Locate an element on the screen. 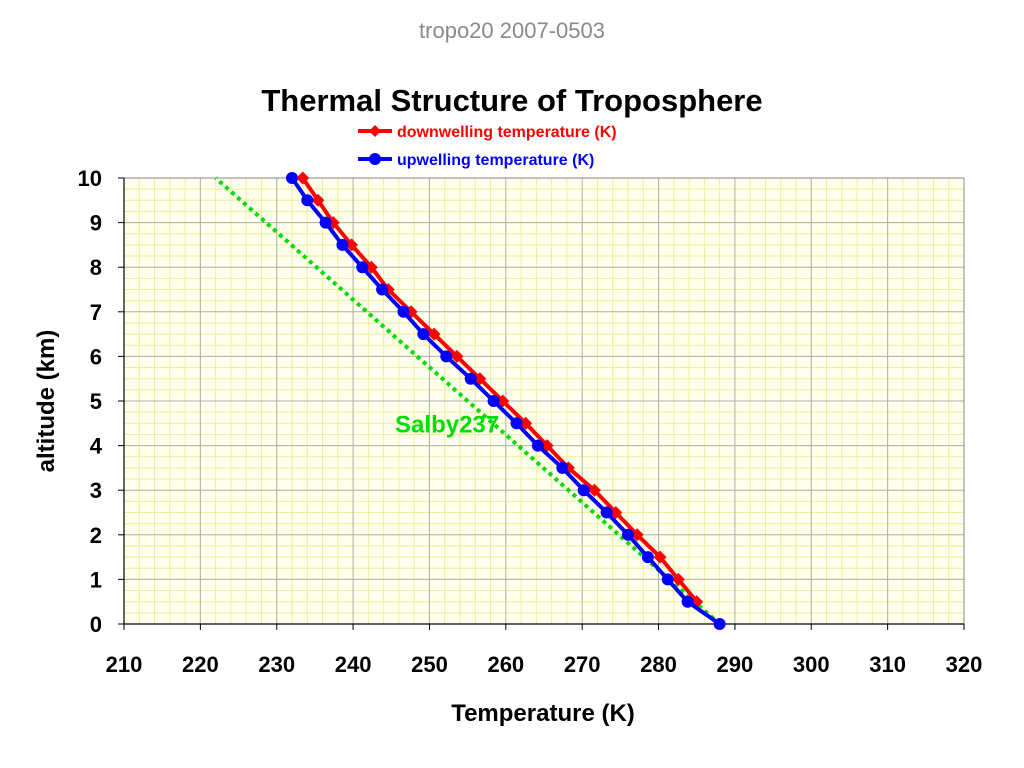  legend-item-downwelling: downwelling temperature (K) is located at coordinates (487, 132).